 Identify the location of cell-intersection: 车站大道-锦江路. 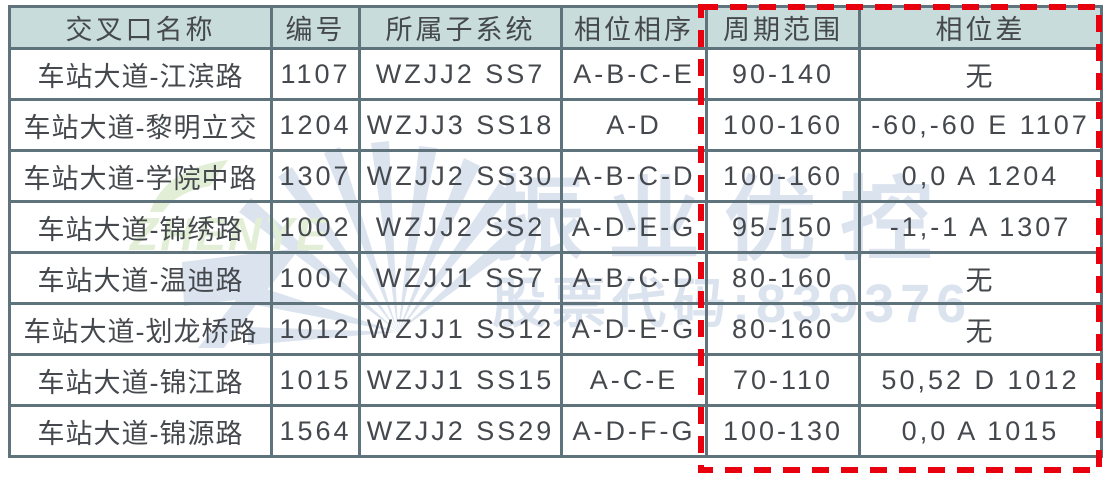
(140, 380).